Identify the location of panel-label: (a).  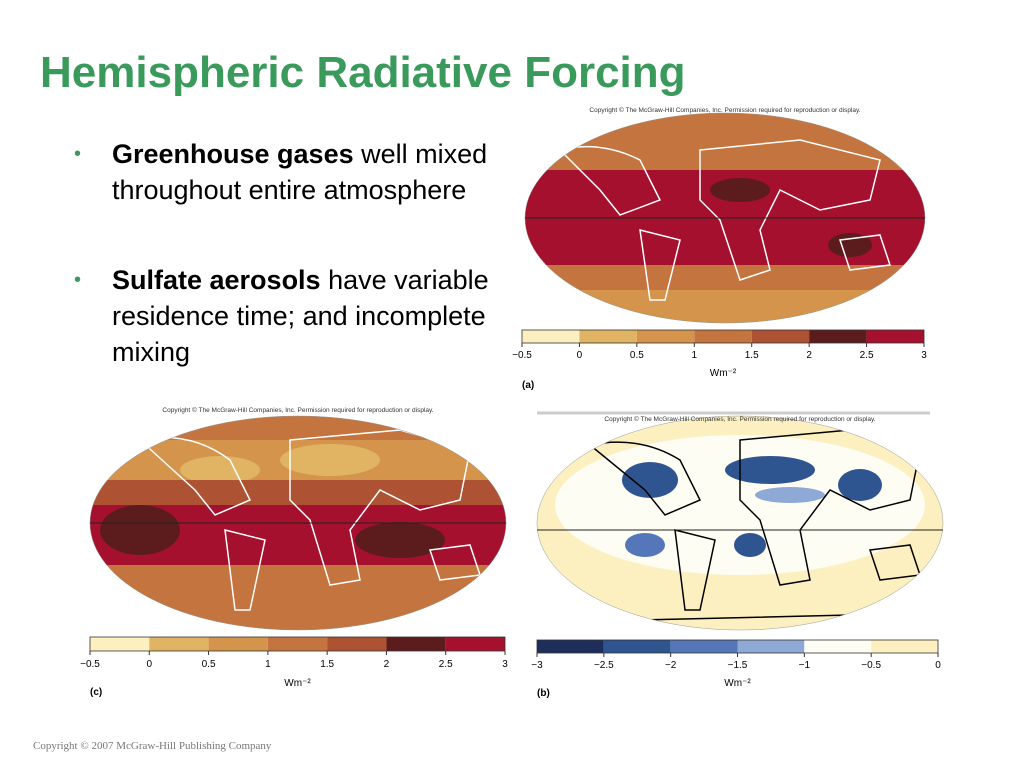
(528, 385).